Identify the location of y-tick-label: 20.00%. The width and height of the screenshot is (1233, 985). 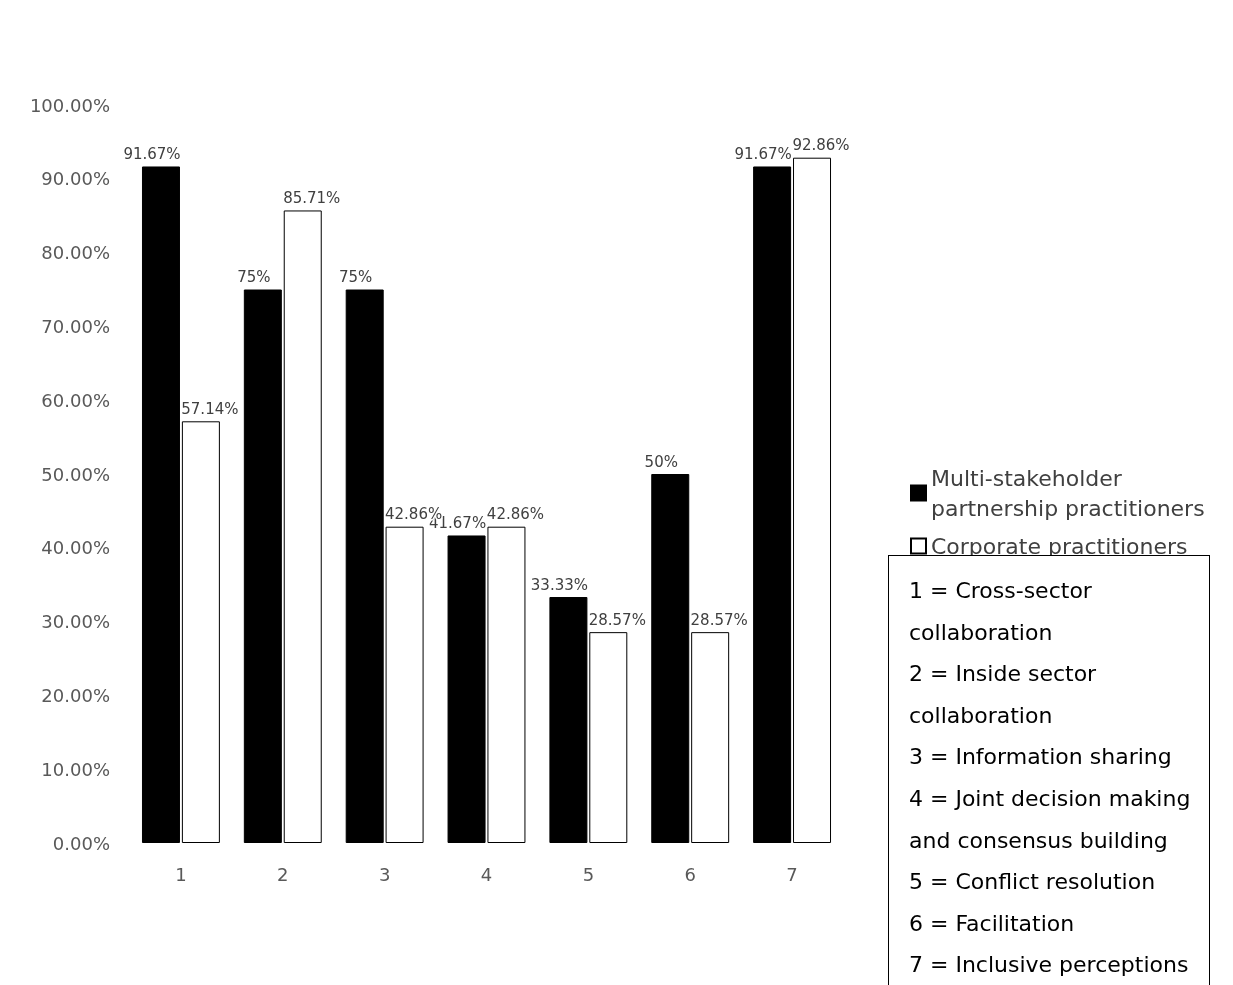
(75, 695).